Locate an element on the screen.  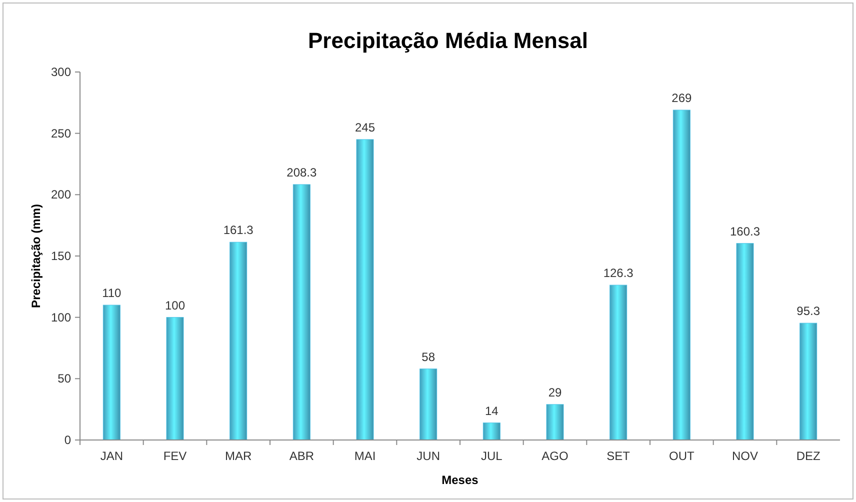
data-label: 126.3 is located at coordinates (618, 273).